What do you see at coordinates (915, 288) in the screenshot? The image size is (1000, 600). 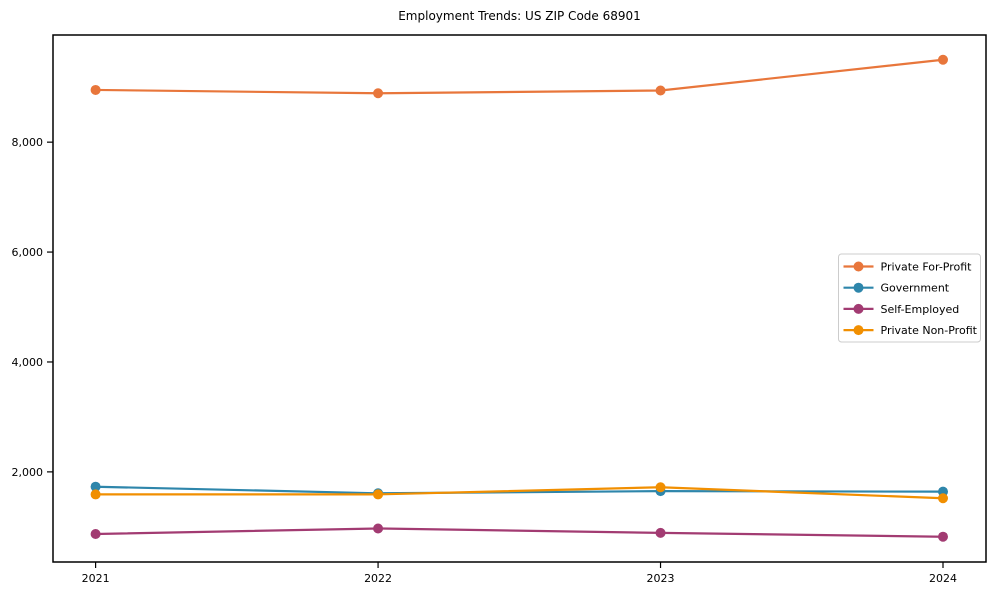 I see `legend-label: Government` at bounding box center [915, 288].